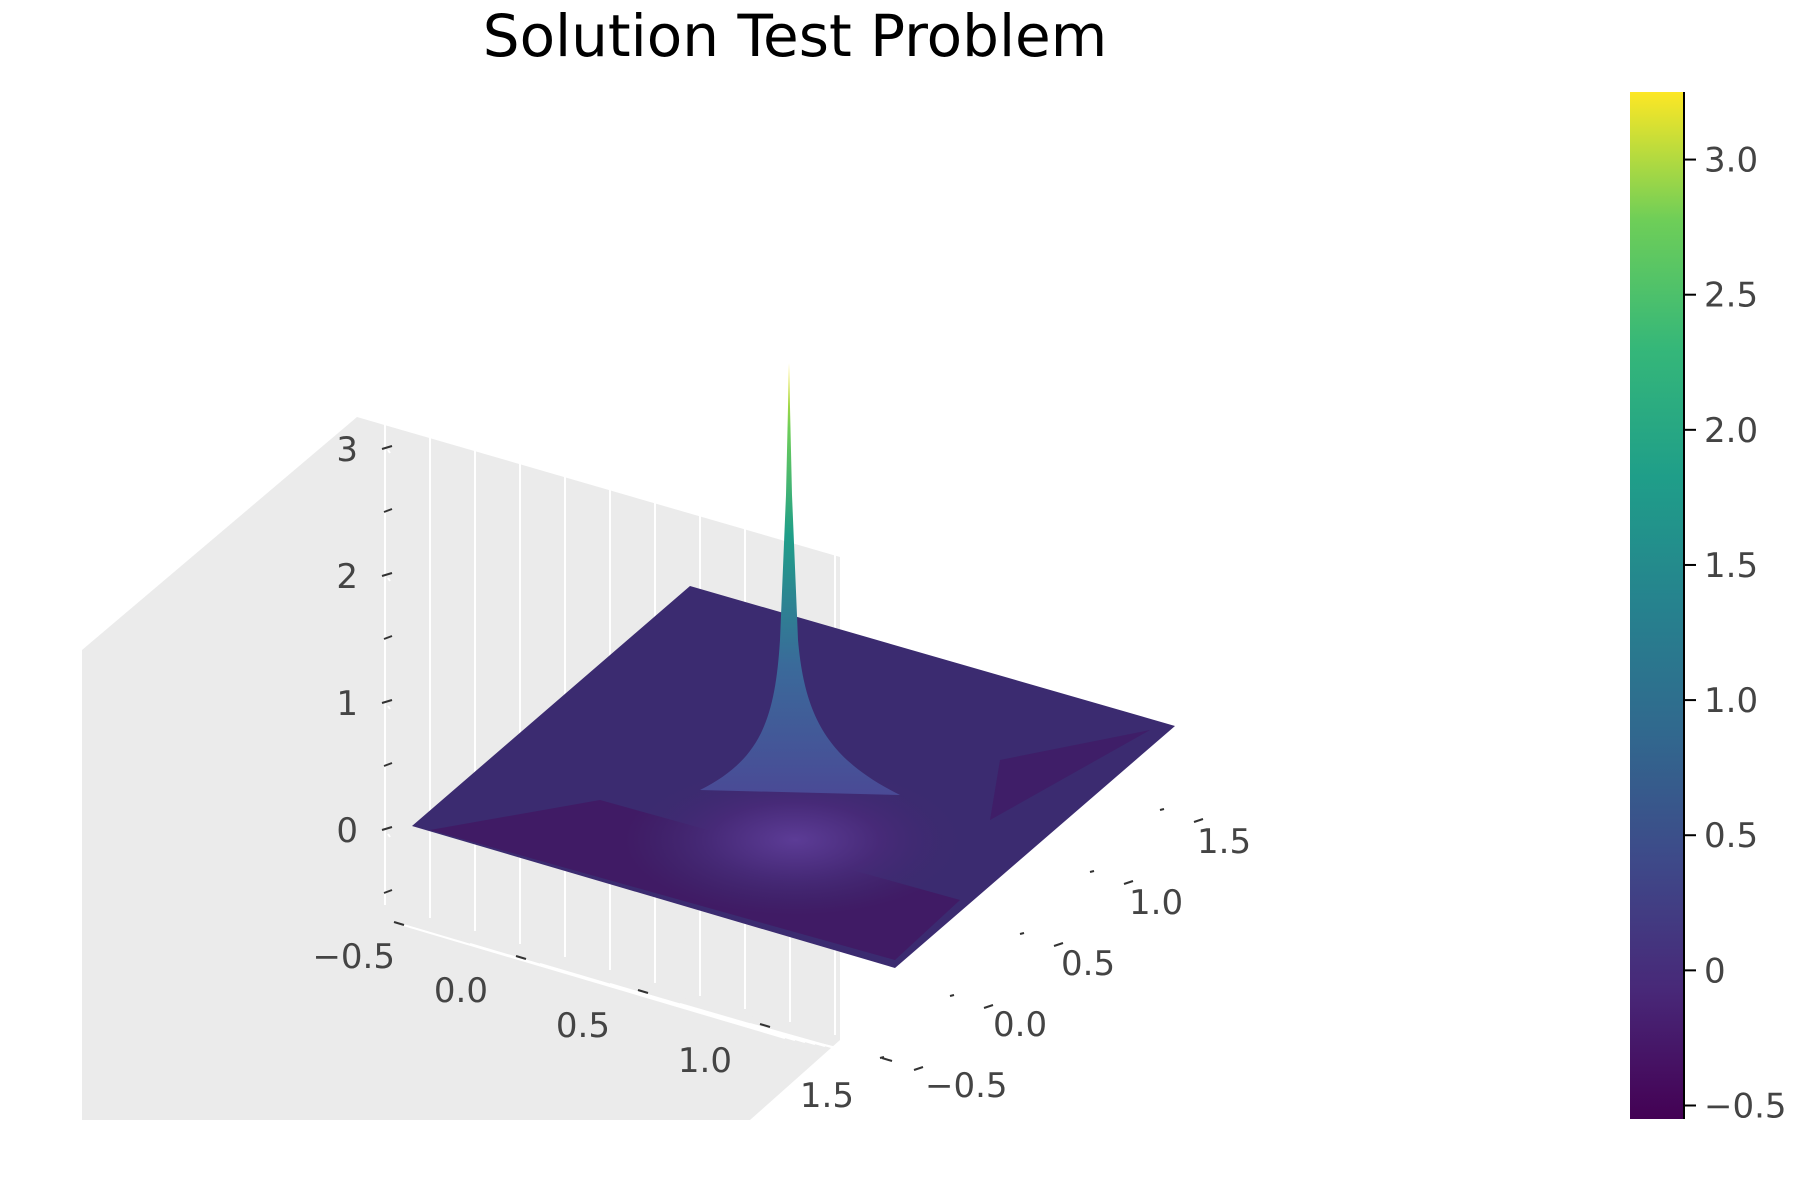  What do you see at coordinates (1715, 971) in the screenshot?
I see `colorbar-tick-label: 0` at bounding box center [1715, 971].